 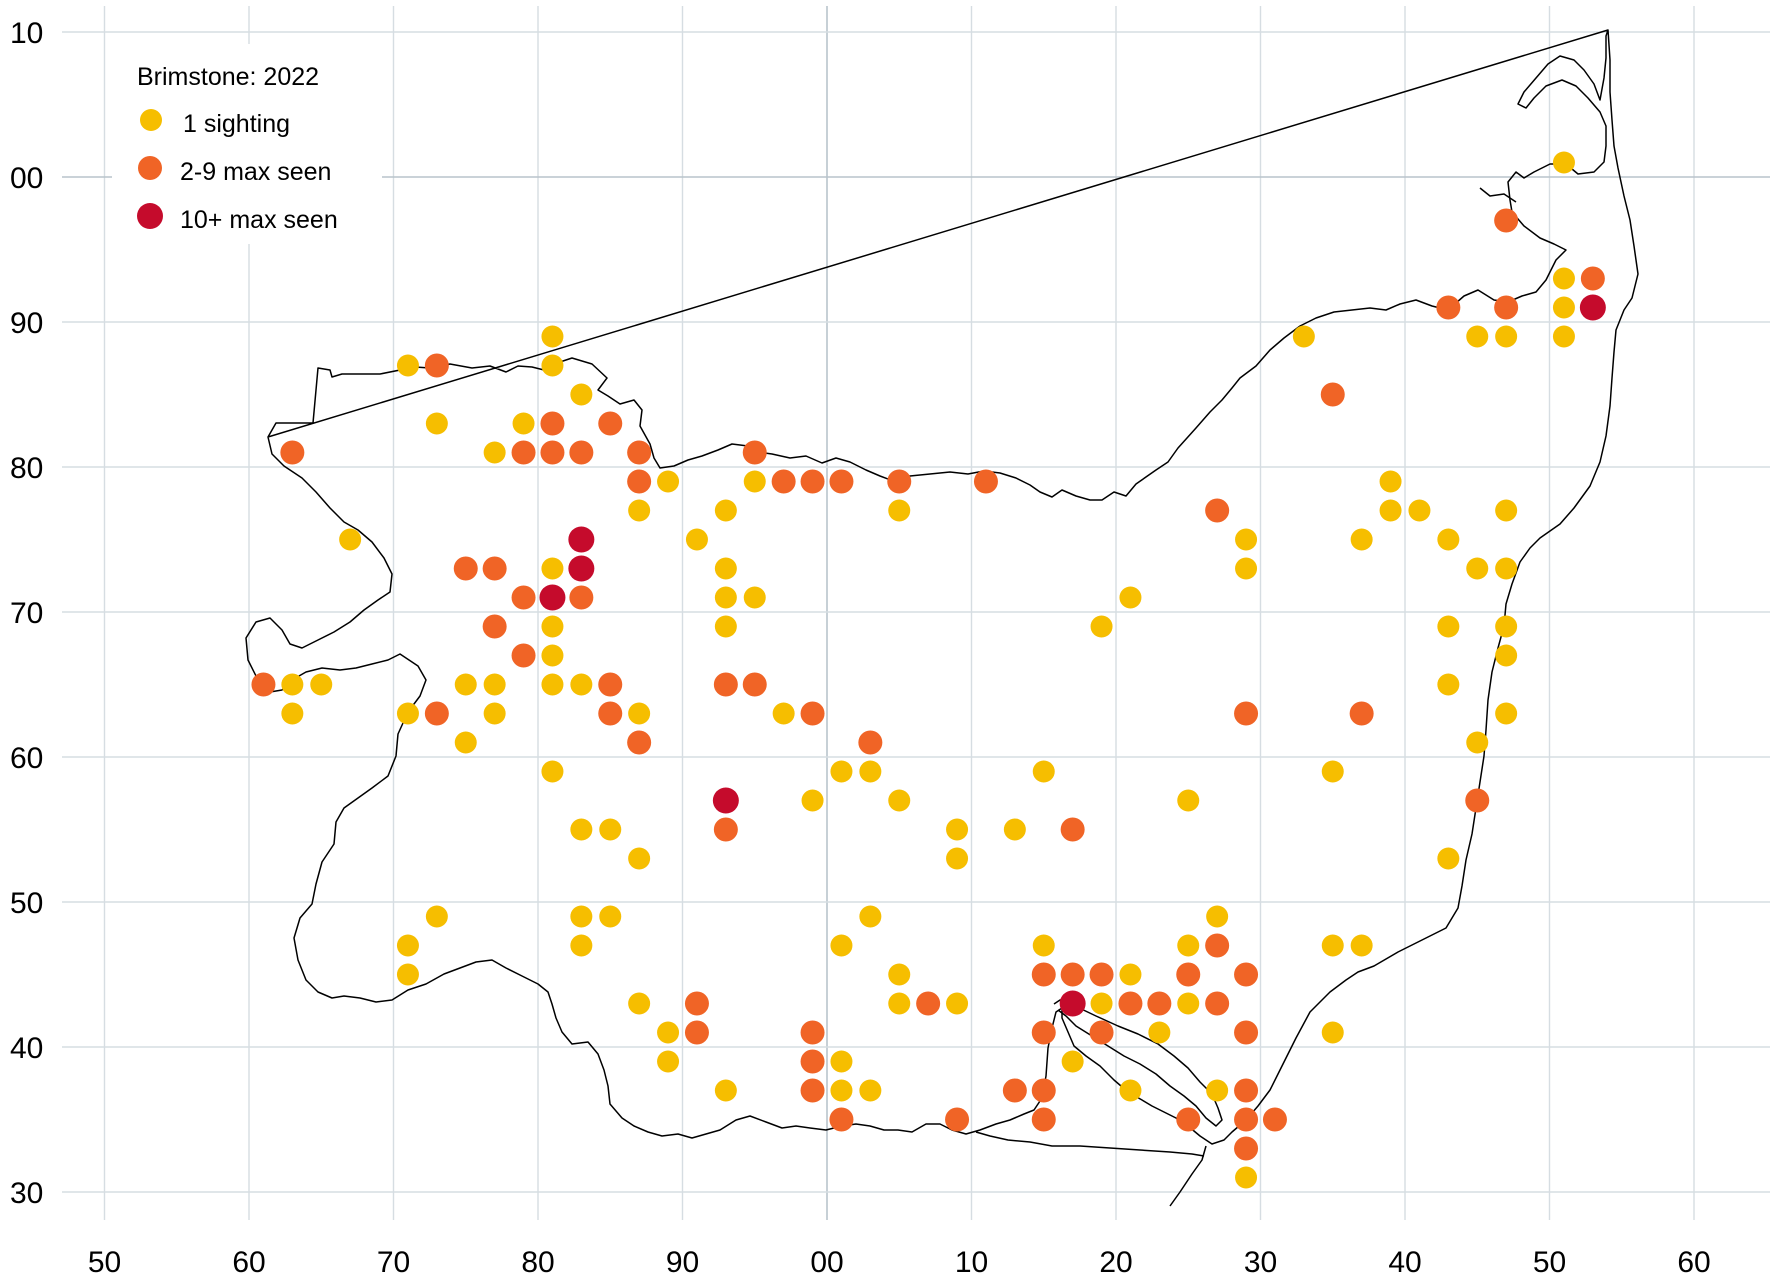 What do you see at coordinates (236, 124) in the screenshot?
I see `legend-label-1-sighting: 1 sighting` at bounding box center [236, 124].